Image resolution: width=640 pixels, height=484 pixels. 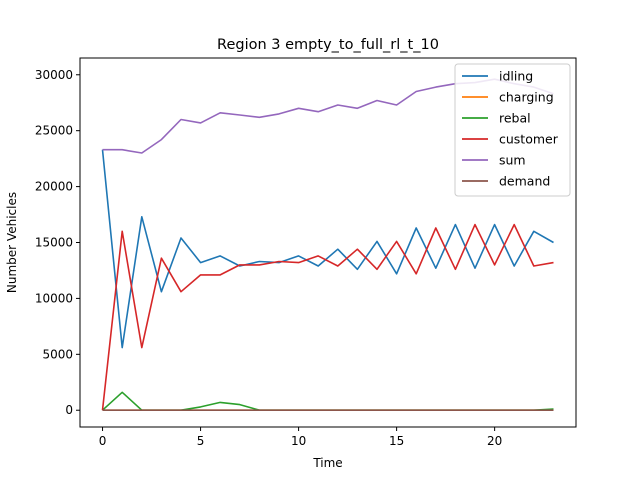 What do you see at coordinates (396, 441) in the screenshot?
I see `x-tick-label: 15` at bounding box center [396, 441].